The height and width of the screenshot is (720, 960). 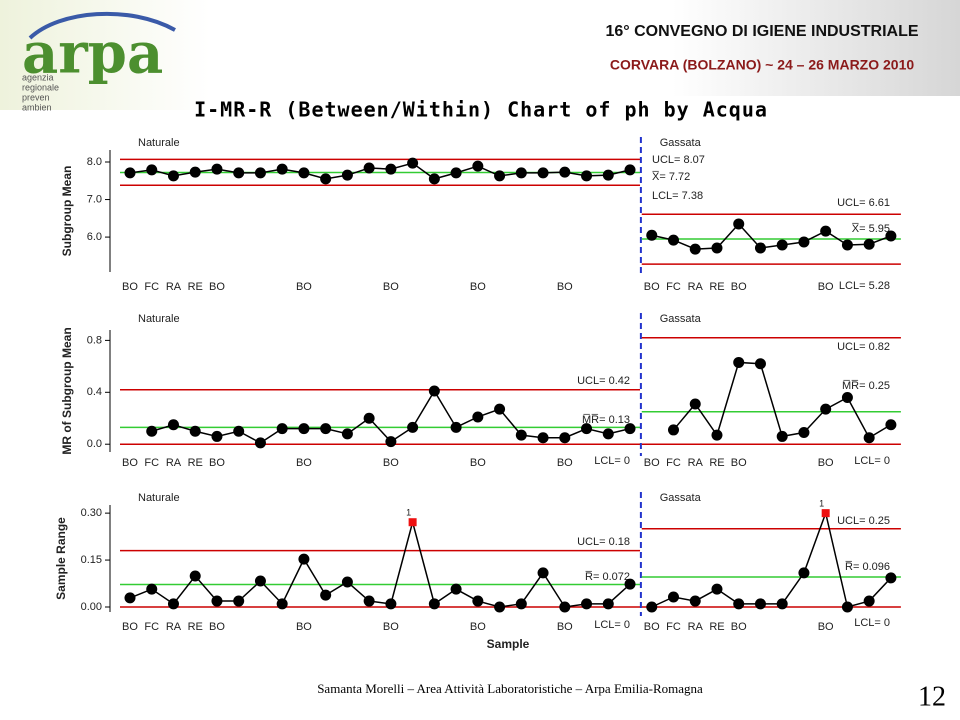 What do you see at coordinates (782, 400) in the screenshot?
I see `series-line` at bounding box center [782, 400].